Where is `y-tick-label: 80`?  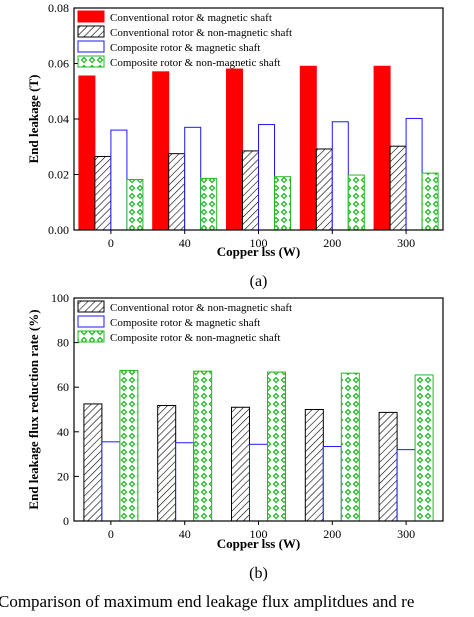 y-tick-label: 80 is located at coordinates (63, 343).